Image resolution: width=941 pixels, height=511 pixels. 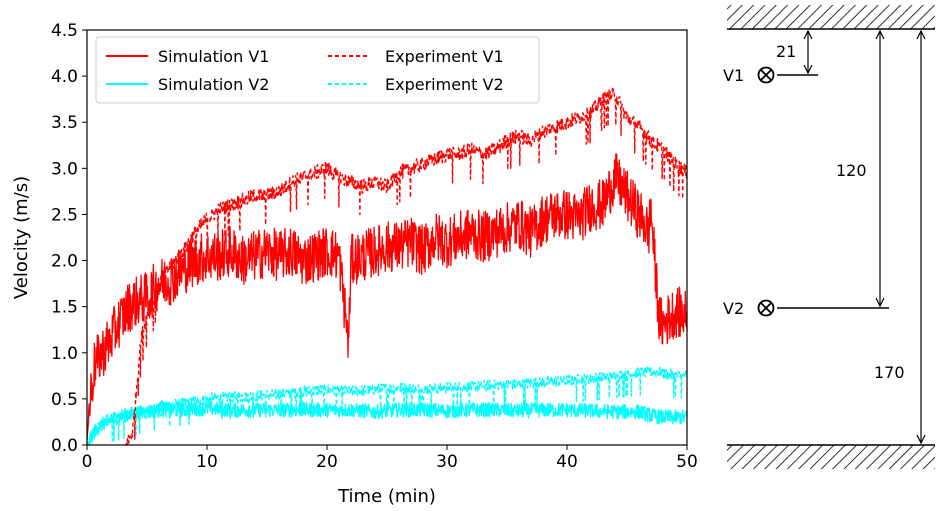 I want to click on x-tick-label: 0, so click(x=87, y=462).